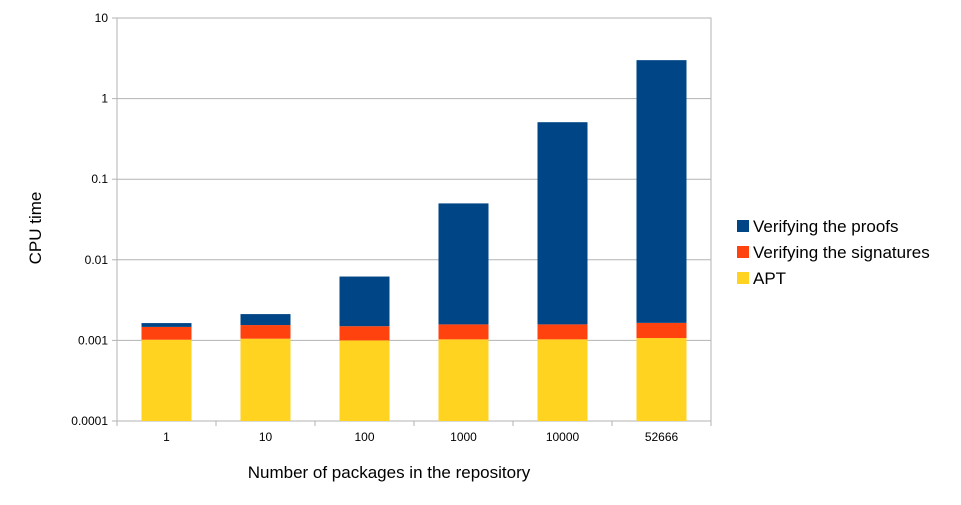 This screenshot has width=961, height=505. Describe the element at coordinates (93, 340) in the screenshot. I see `y-tick-label: 0.001` at that location.